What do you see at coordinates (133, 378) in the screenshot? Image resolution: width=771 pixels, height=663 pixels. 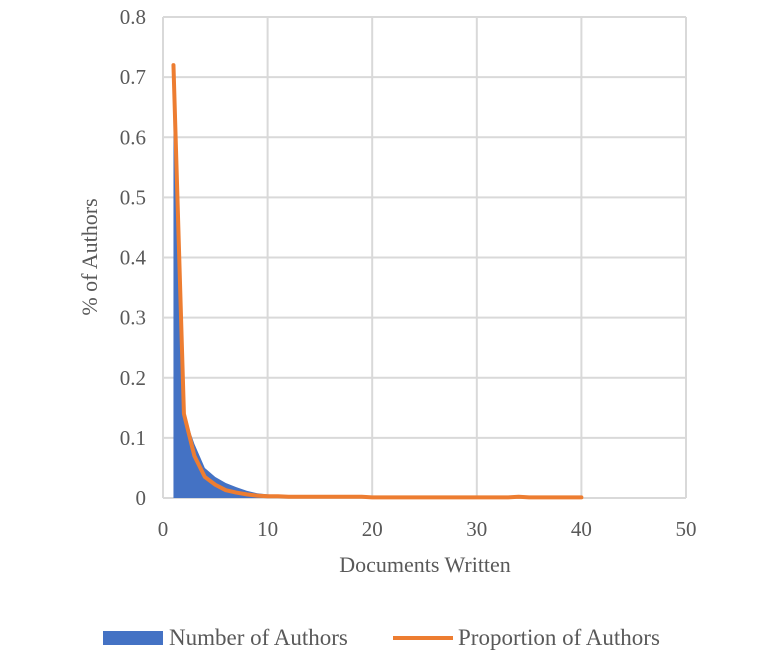 I see `y-tick-label-2: 0.2` at bounding box center [133, 378].